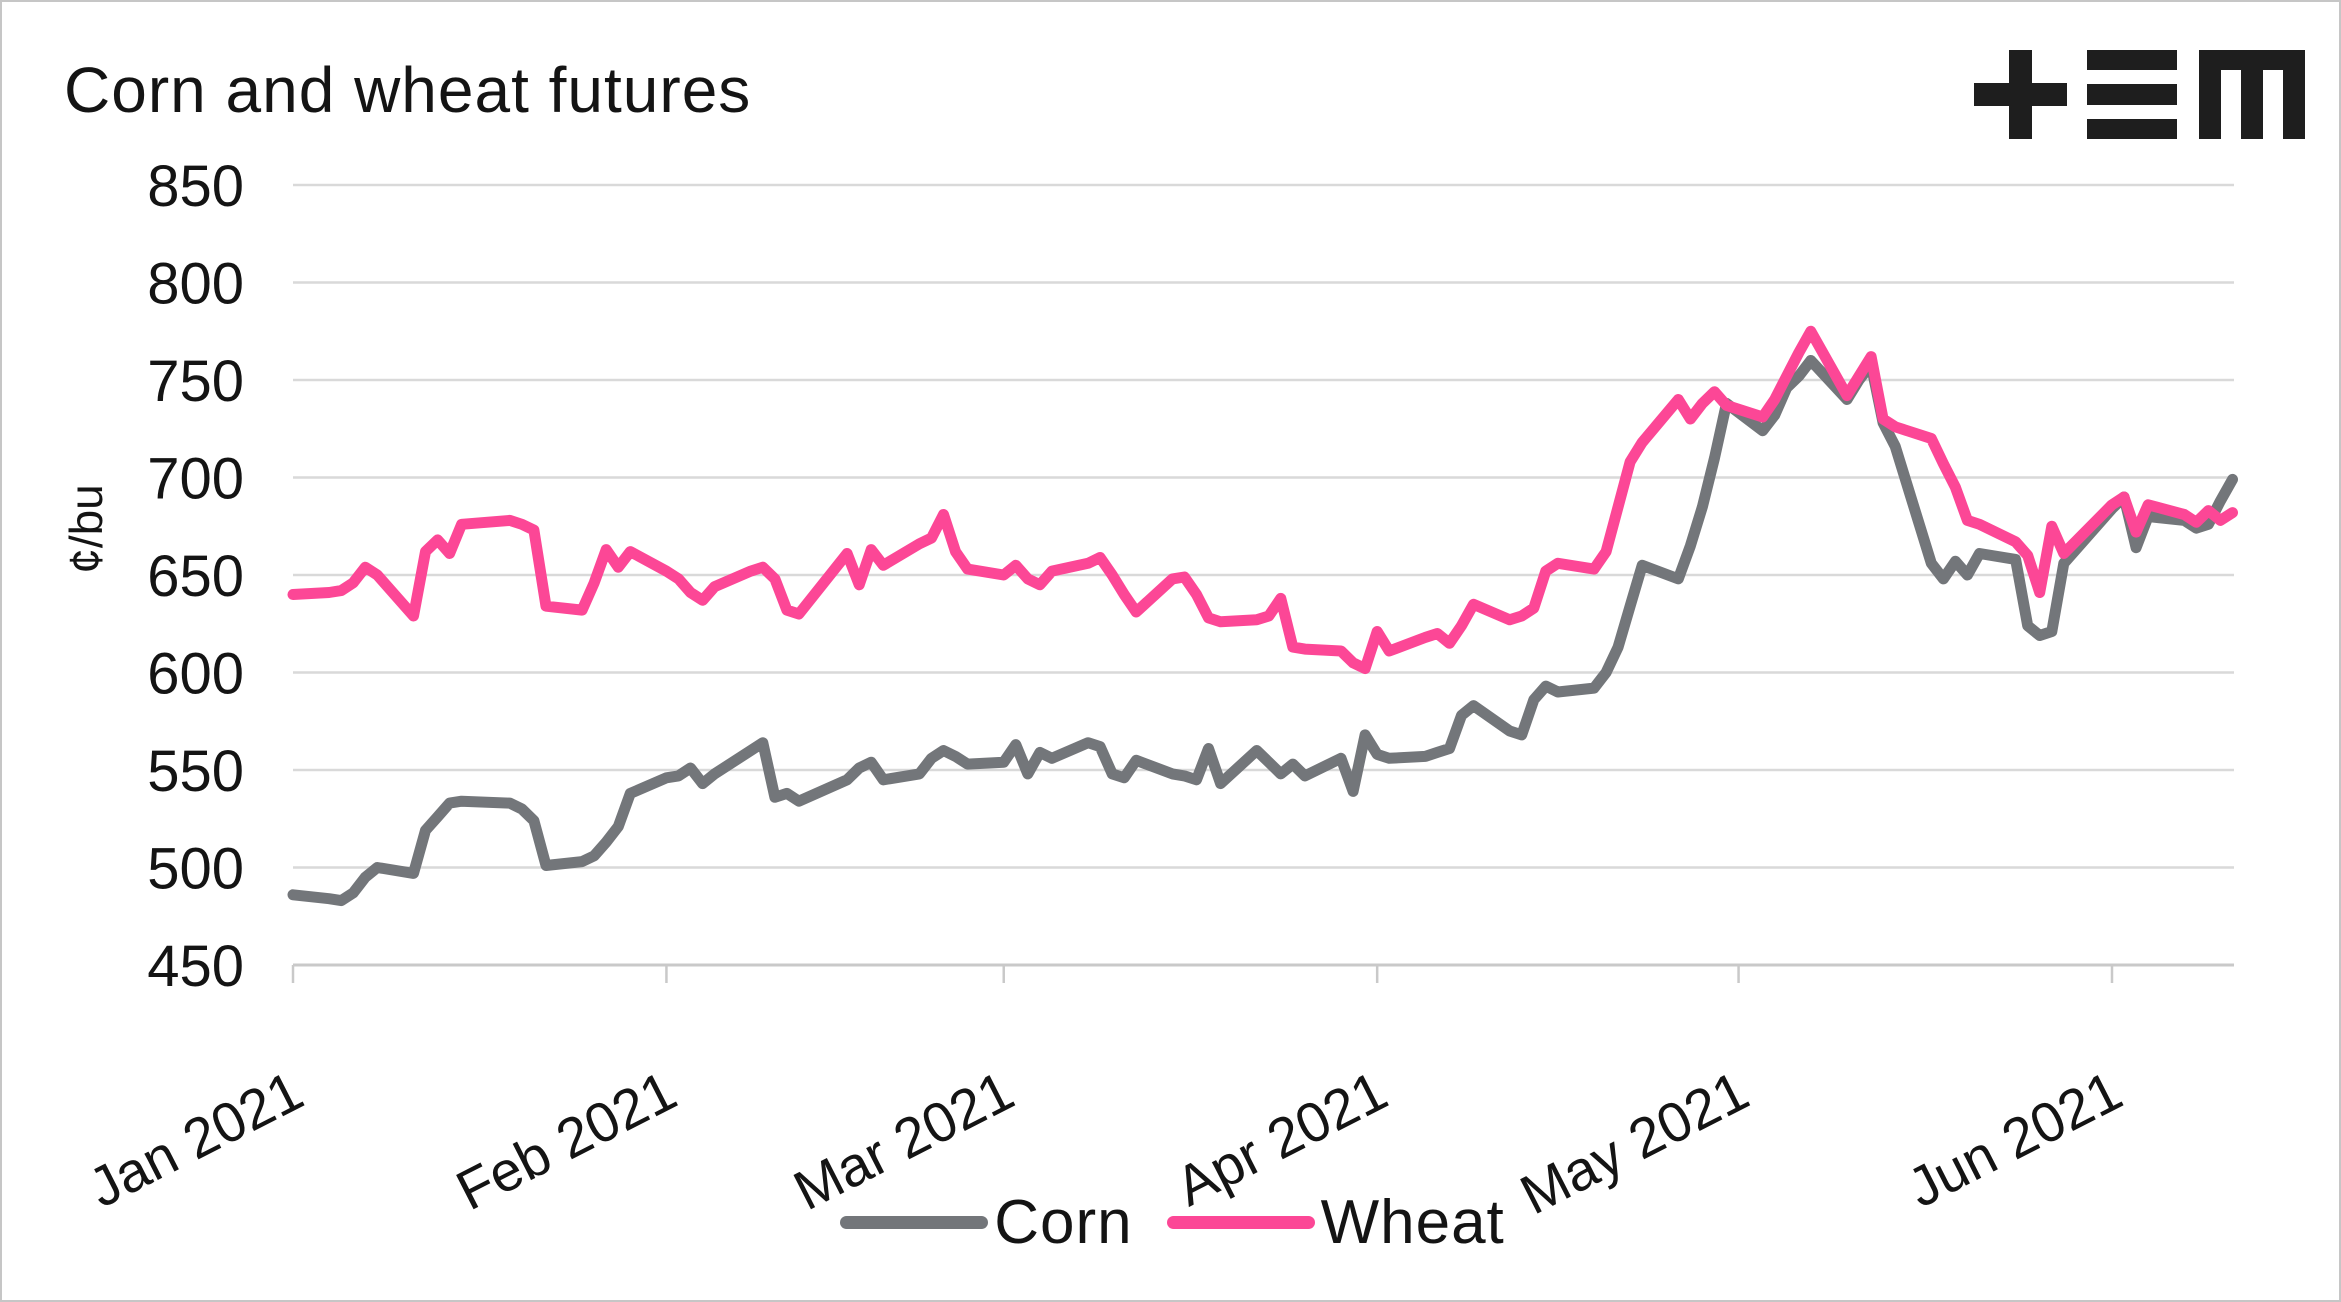 Image resolution: width=2341 pixels, height=1302 pixels. What do you see at coordinates (1063, 1222) in the screenshot?
I see `legend-label-corn: Corn` at bounding box center [1063, 1222].